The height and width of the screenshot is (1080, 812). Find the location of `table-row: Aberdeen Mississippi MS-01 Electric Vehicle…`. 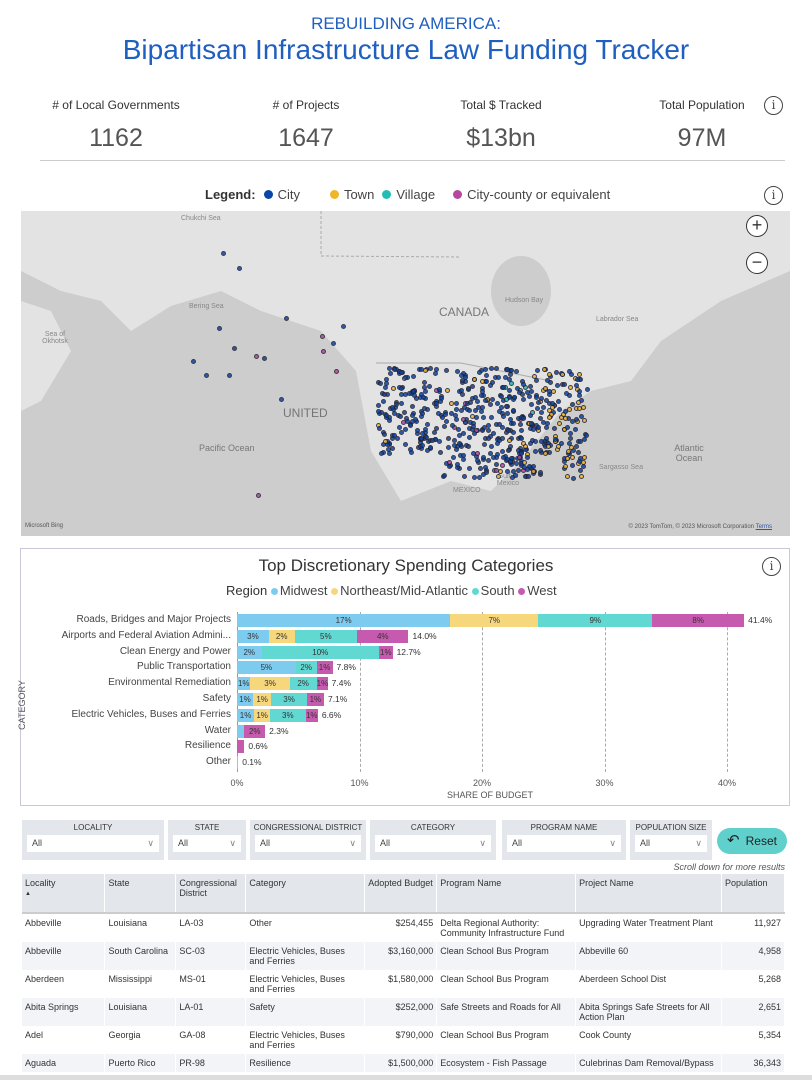

table-row: Aberdeen Mississippi MS-01 Electric Vehicle… is located at coordinates (404, 984).